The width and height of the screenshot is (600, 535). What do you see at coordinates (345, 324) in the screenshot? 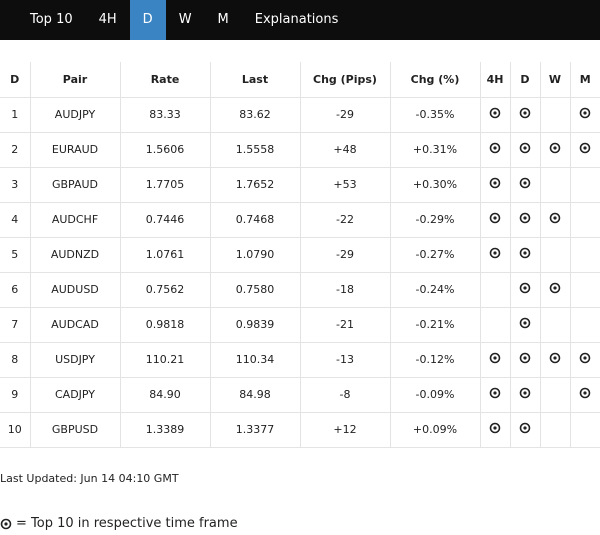
I see `table-cell: -21` at bounding box center [345, 324].